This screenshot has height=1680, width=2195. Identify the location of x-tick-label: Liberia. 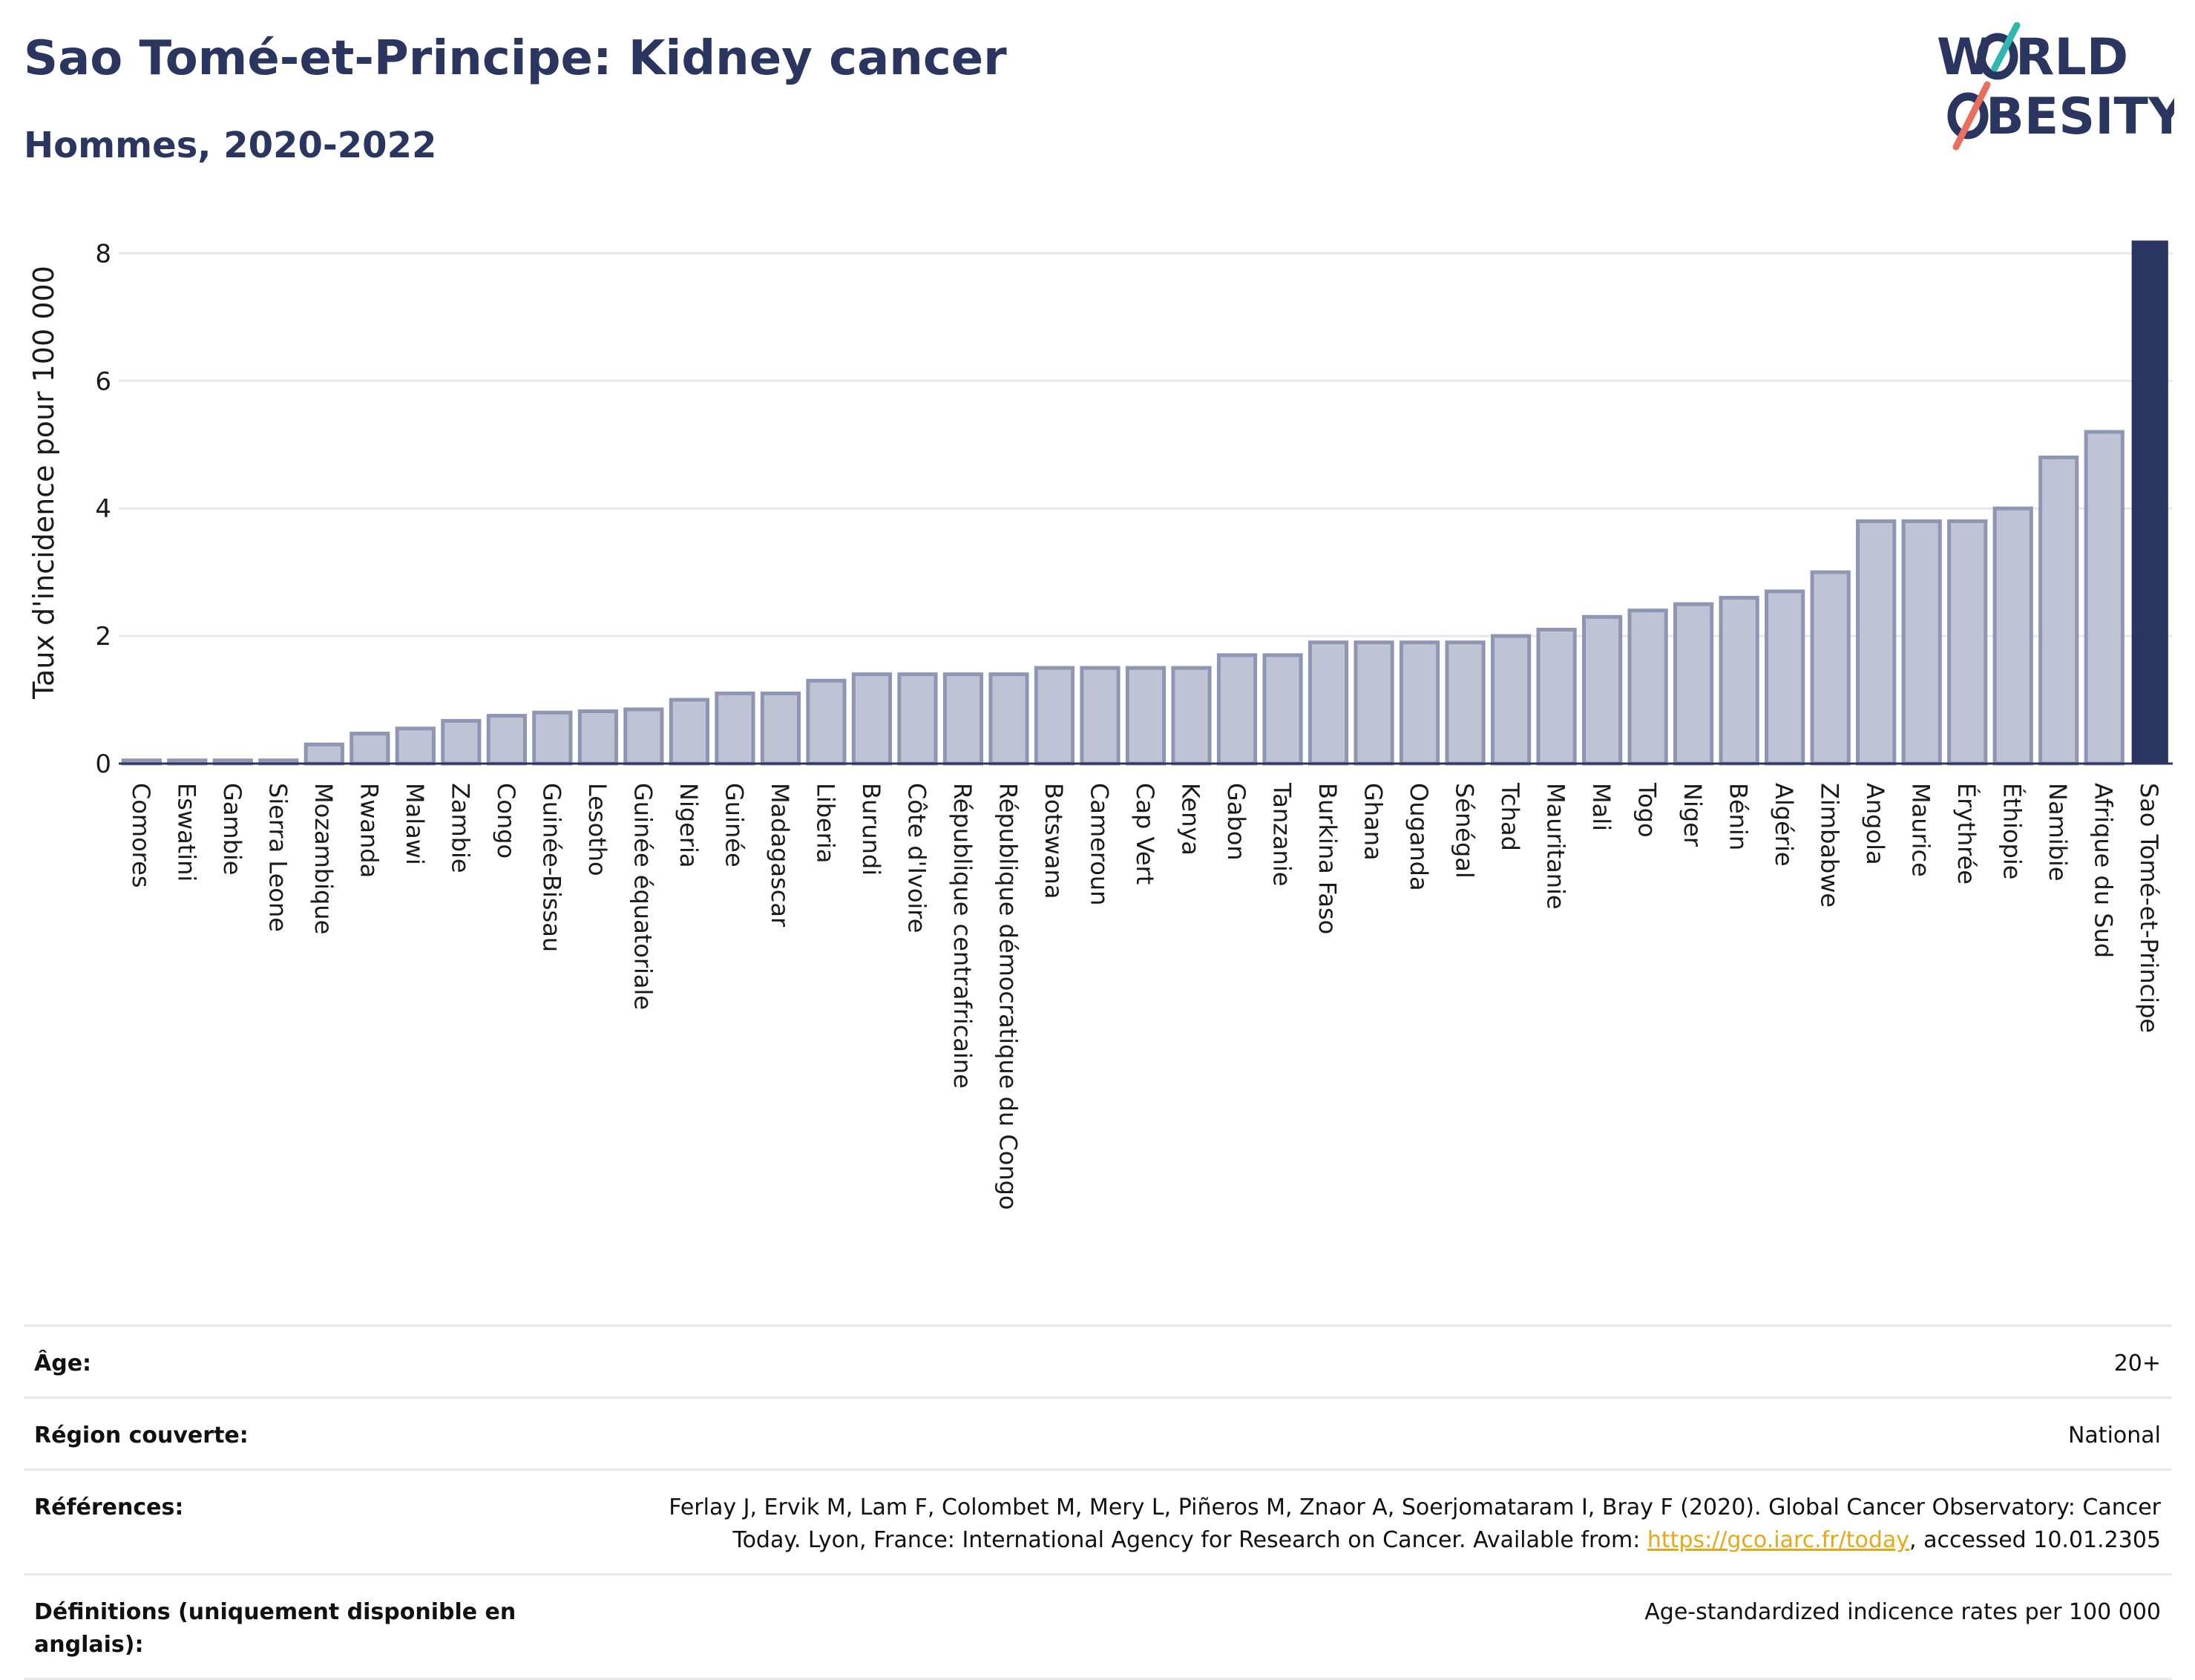
(825, 823).